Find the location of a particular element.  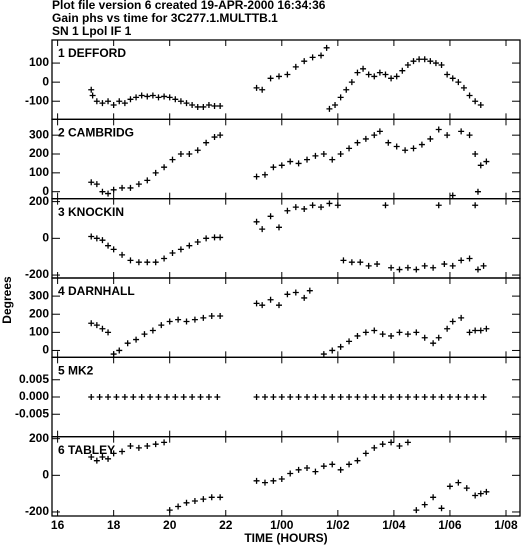

y-tick-label: 0.005 is located at coordinates (34, 379).